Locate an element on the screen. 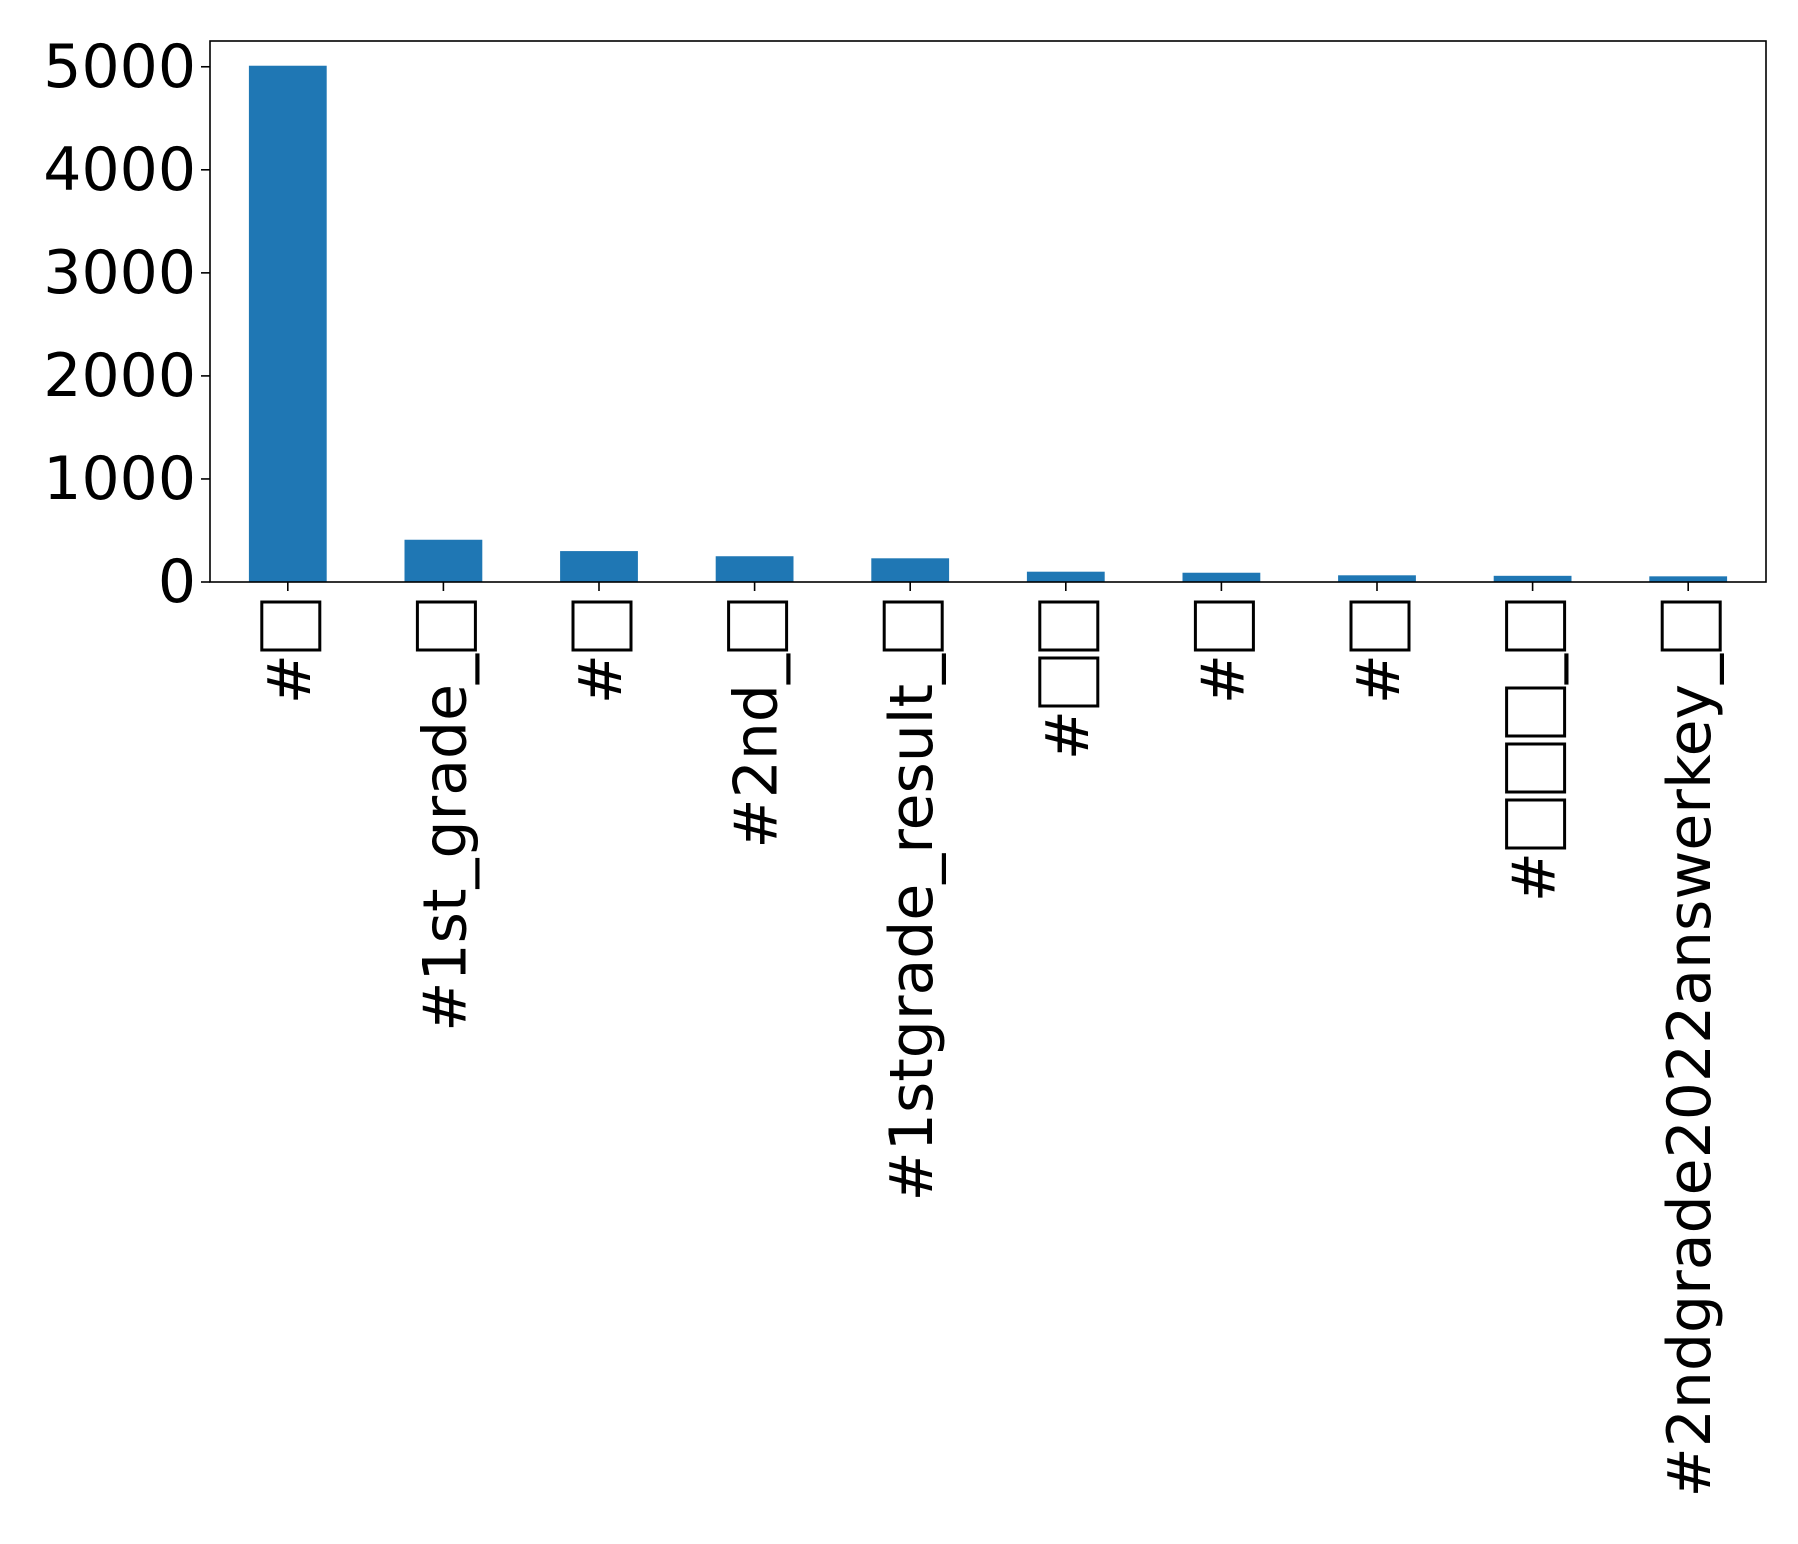  x-tick-label-4: #1stgrade_result_ is located at coordinates (912, 901).